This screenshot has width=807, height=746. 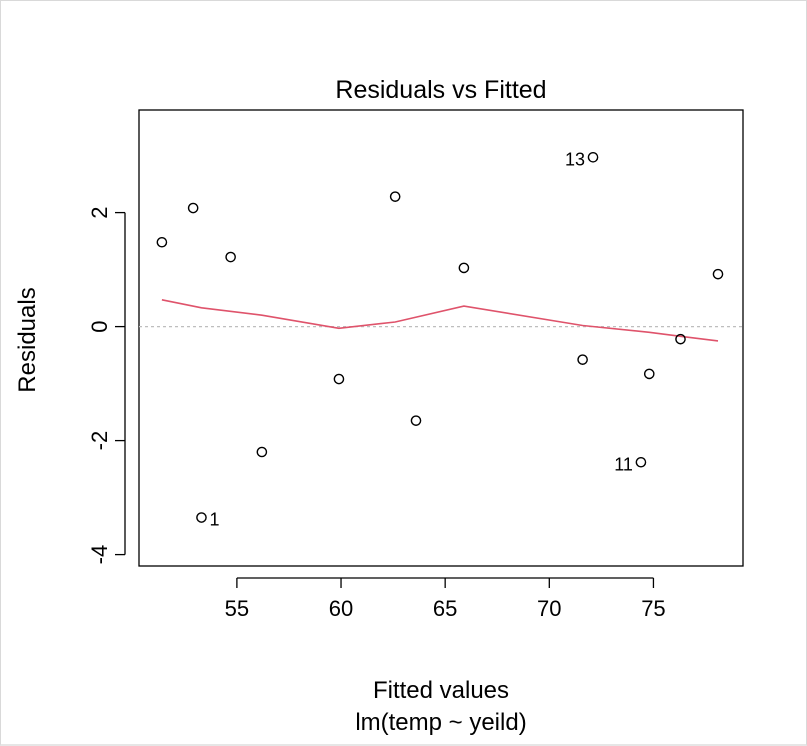 I want to click on plot-title: Residuals vs Fitted, so click(x=440, y=90).